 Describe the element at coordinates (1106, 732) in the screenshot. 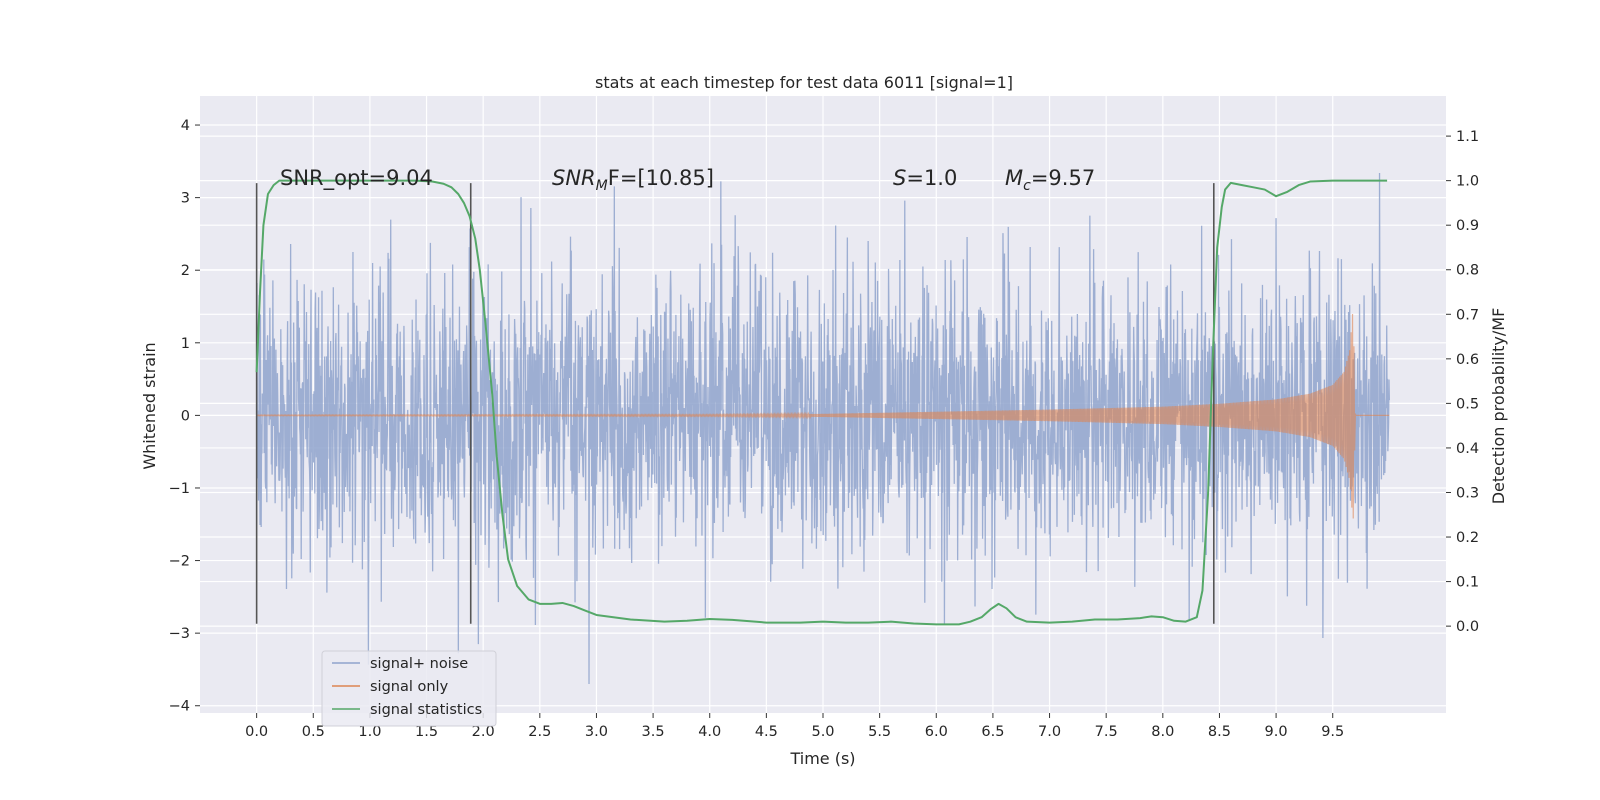

I see `x-tick-label: 7.5` at that location.